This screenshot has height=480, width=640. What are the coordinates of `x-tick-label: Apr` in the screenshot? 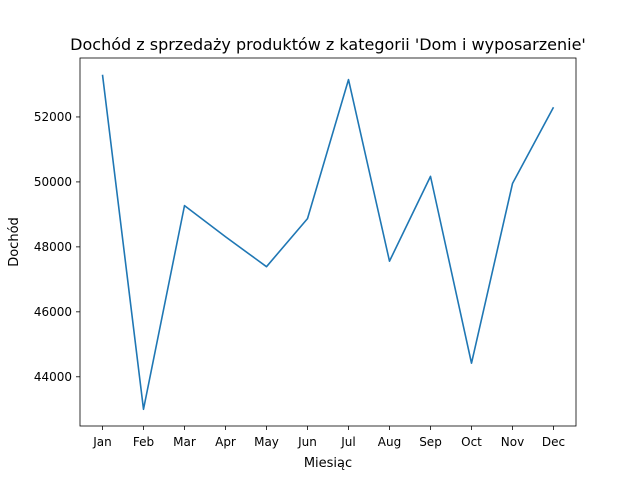 It's located at (225, 442).